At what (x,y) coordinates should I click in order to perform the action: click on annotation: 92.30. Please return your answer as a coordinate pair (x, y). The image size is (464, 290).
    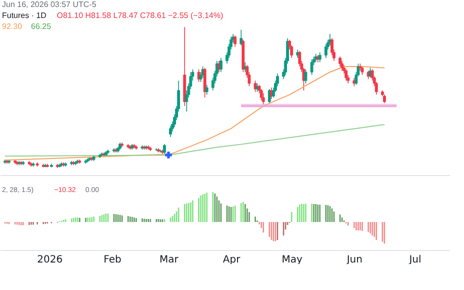
    Looking at the image, I should click on (12, 26).